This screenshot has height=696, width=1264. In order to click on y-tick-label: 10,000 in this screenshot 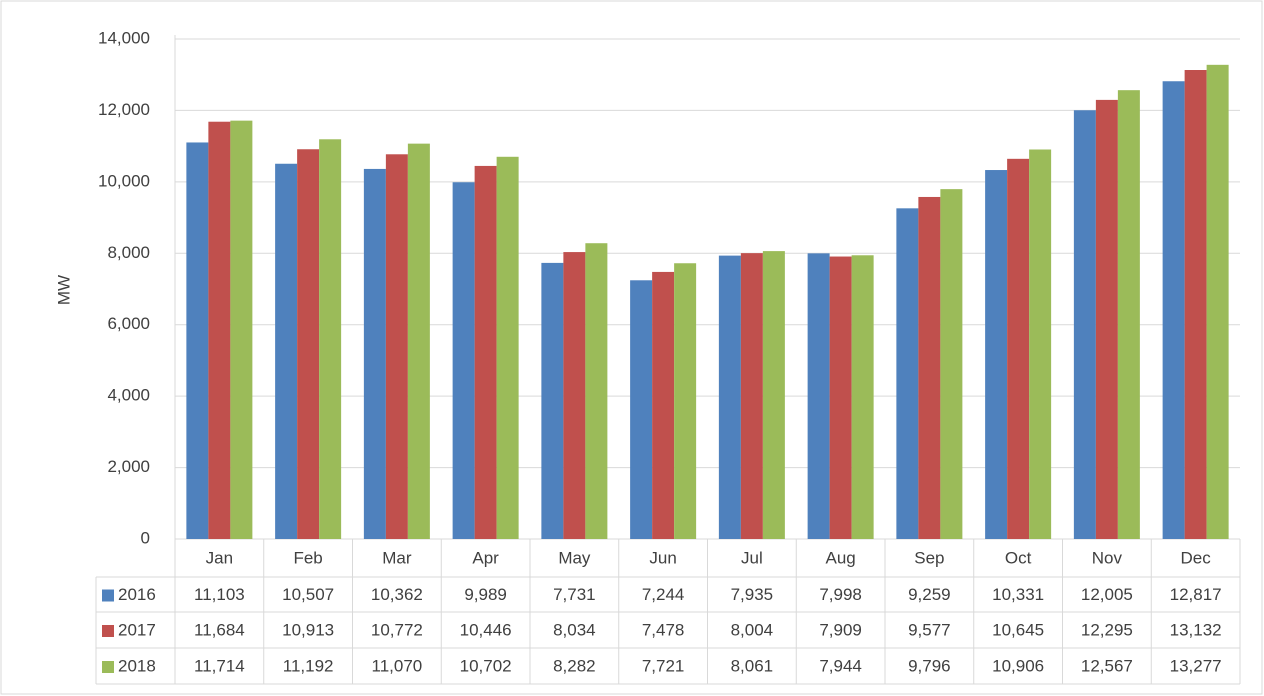, I will do `click(124, 180)`.